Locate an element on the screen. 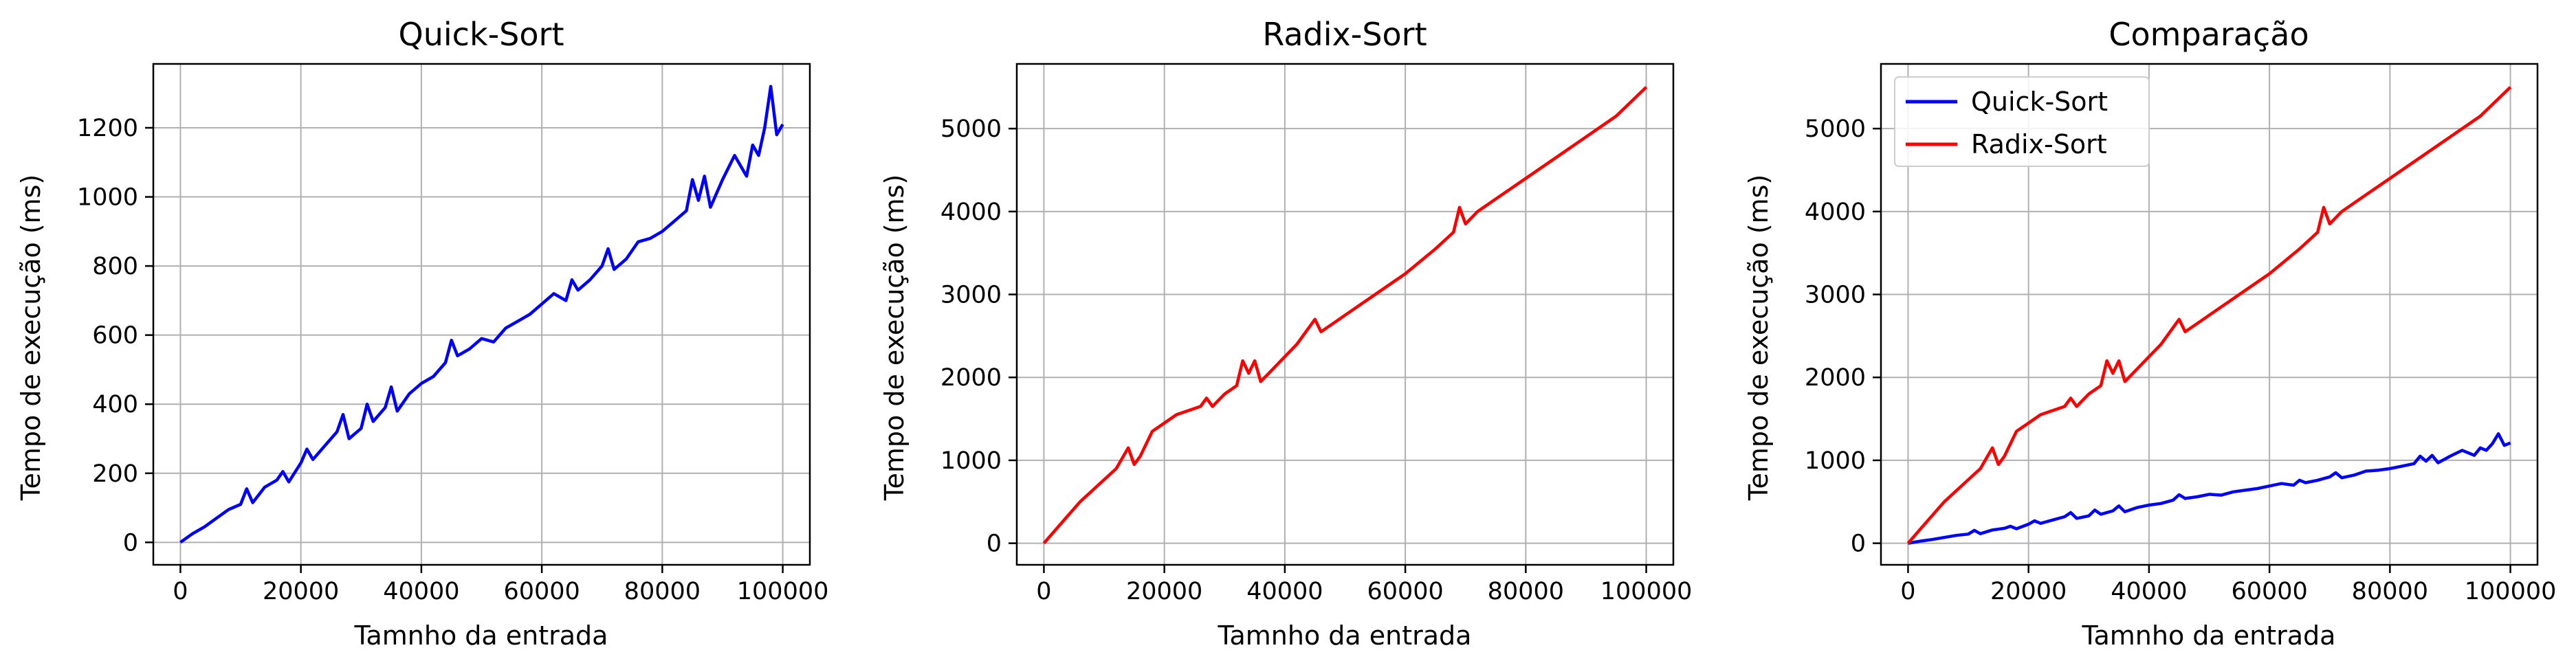 Image resolution: width=2576 pixels, height=672 pixels. y-tick-label: 200 is located at coordinates (115, 474).